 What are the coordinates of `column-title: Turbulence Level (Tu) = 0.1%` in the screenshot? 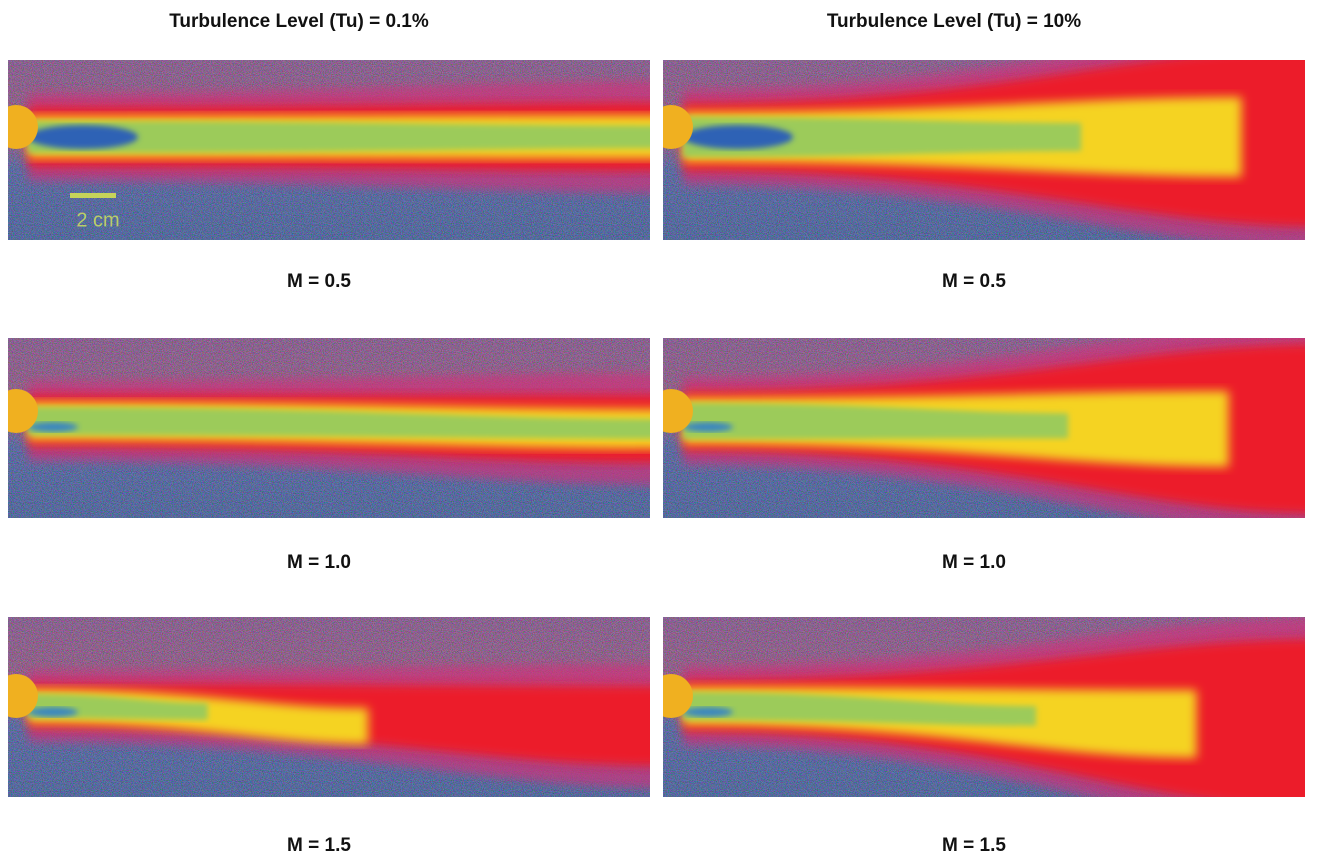 It's located at (299, 21).